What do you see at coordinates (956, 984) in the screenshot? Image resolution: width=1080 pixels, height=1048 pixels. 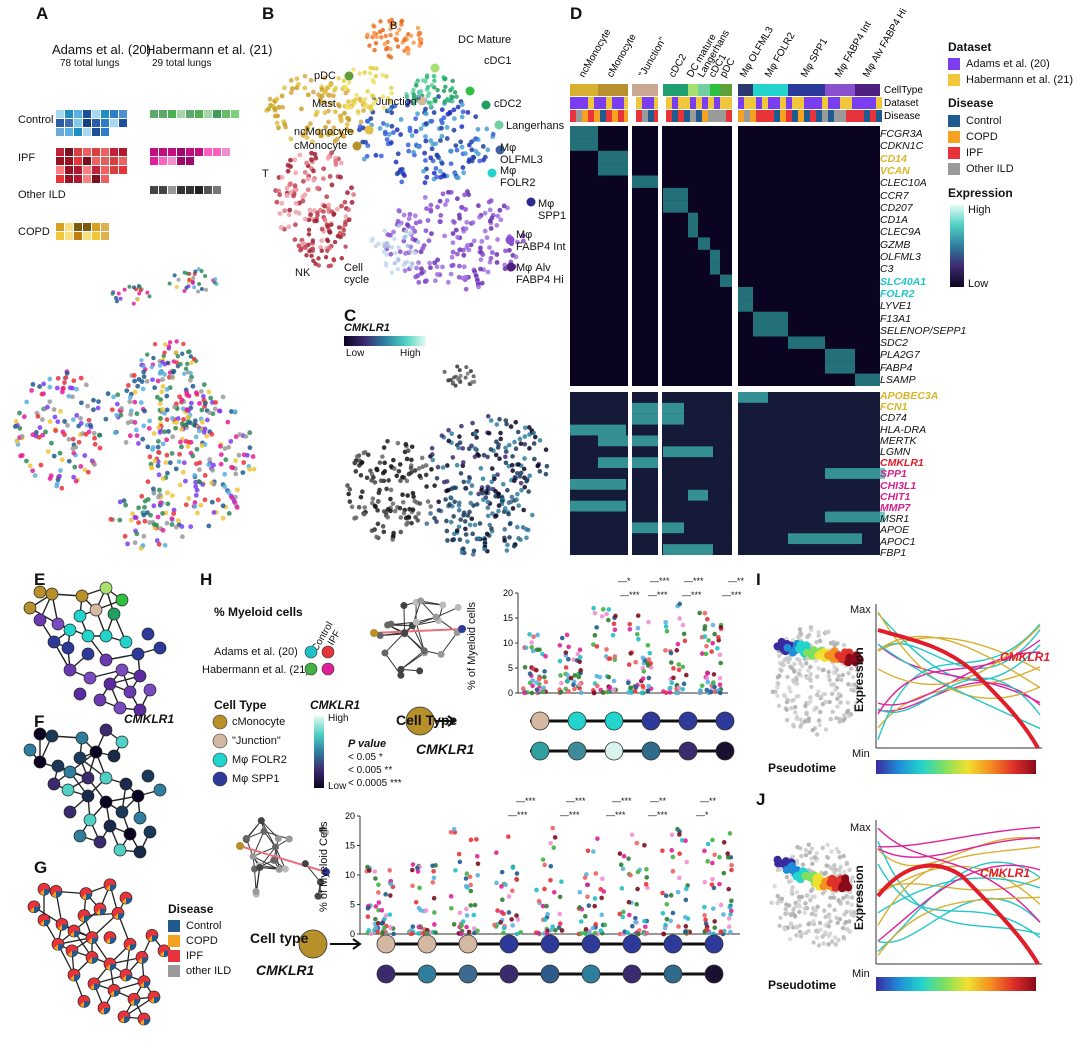 I see `j-pseudotime-bar` at bounding box center [956, 984].